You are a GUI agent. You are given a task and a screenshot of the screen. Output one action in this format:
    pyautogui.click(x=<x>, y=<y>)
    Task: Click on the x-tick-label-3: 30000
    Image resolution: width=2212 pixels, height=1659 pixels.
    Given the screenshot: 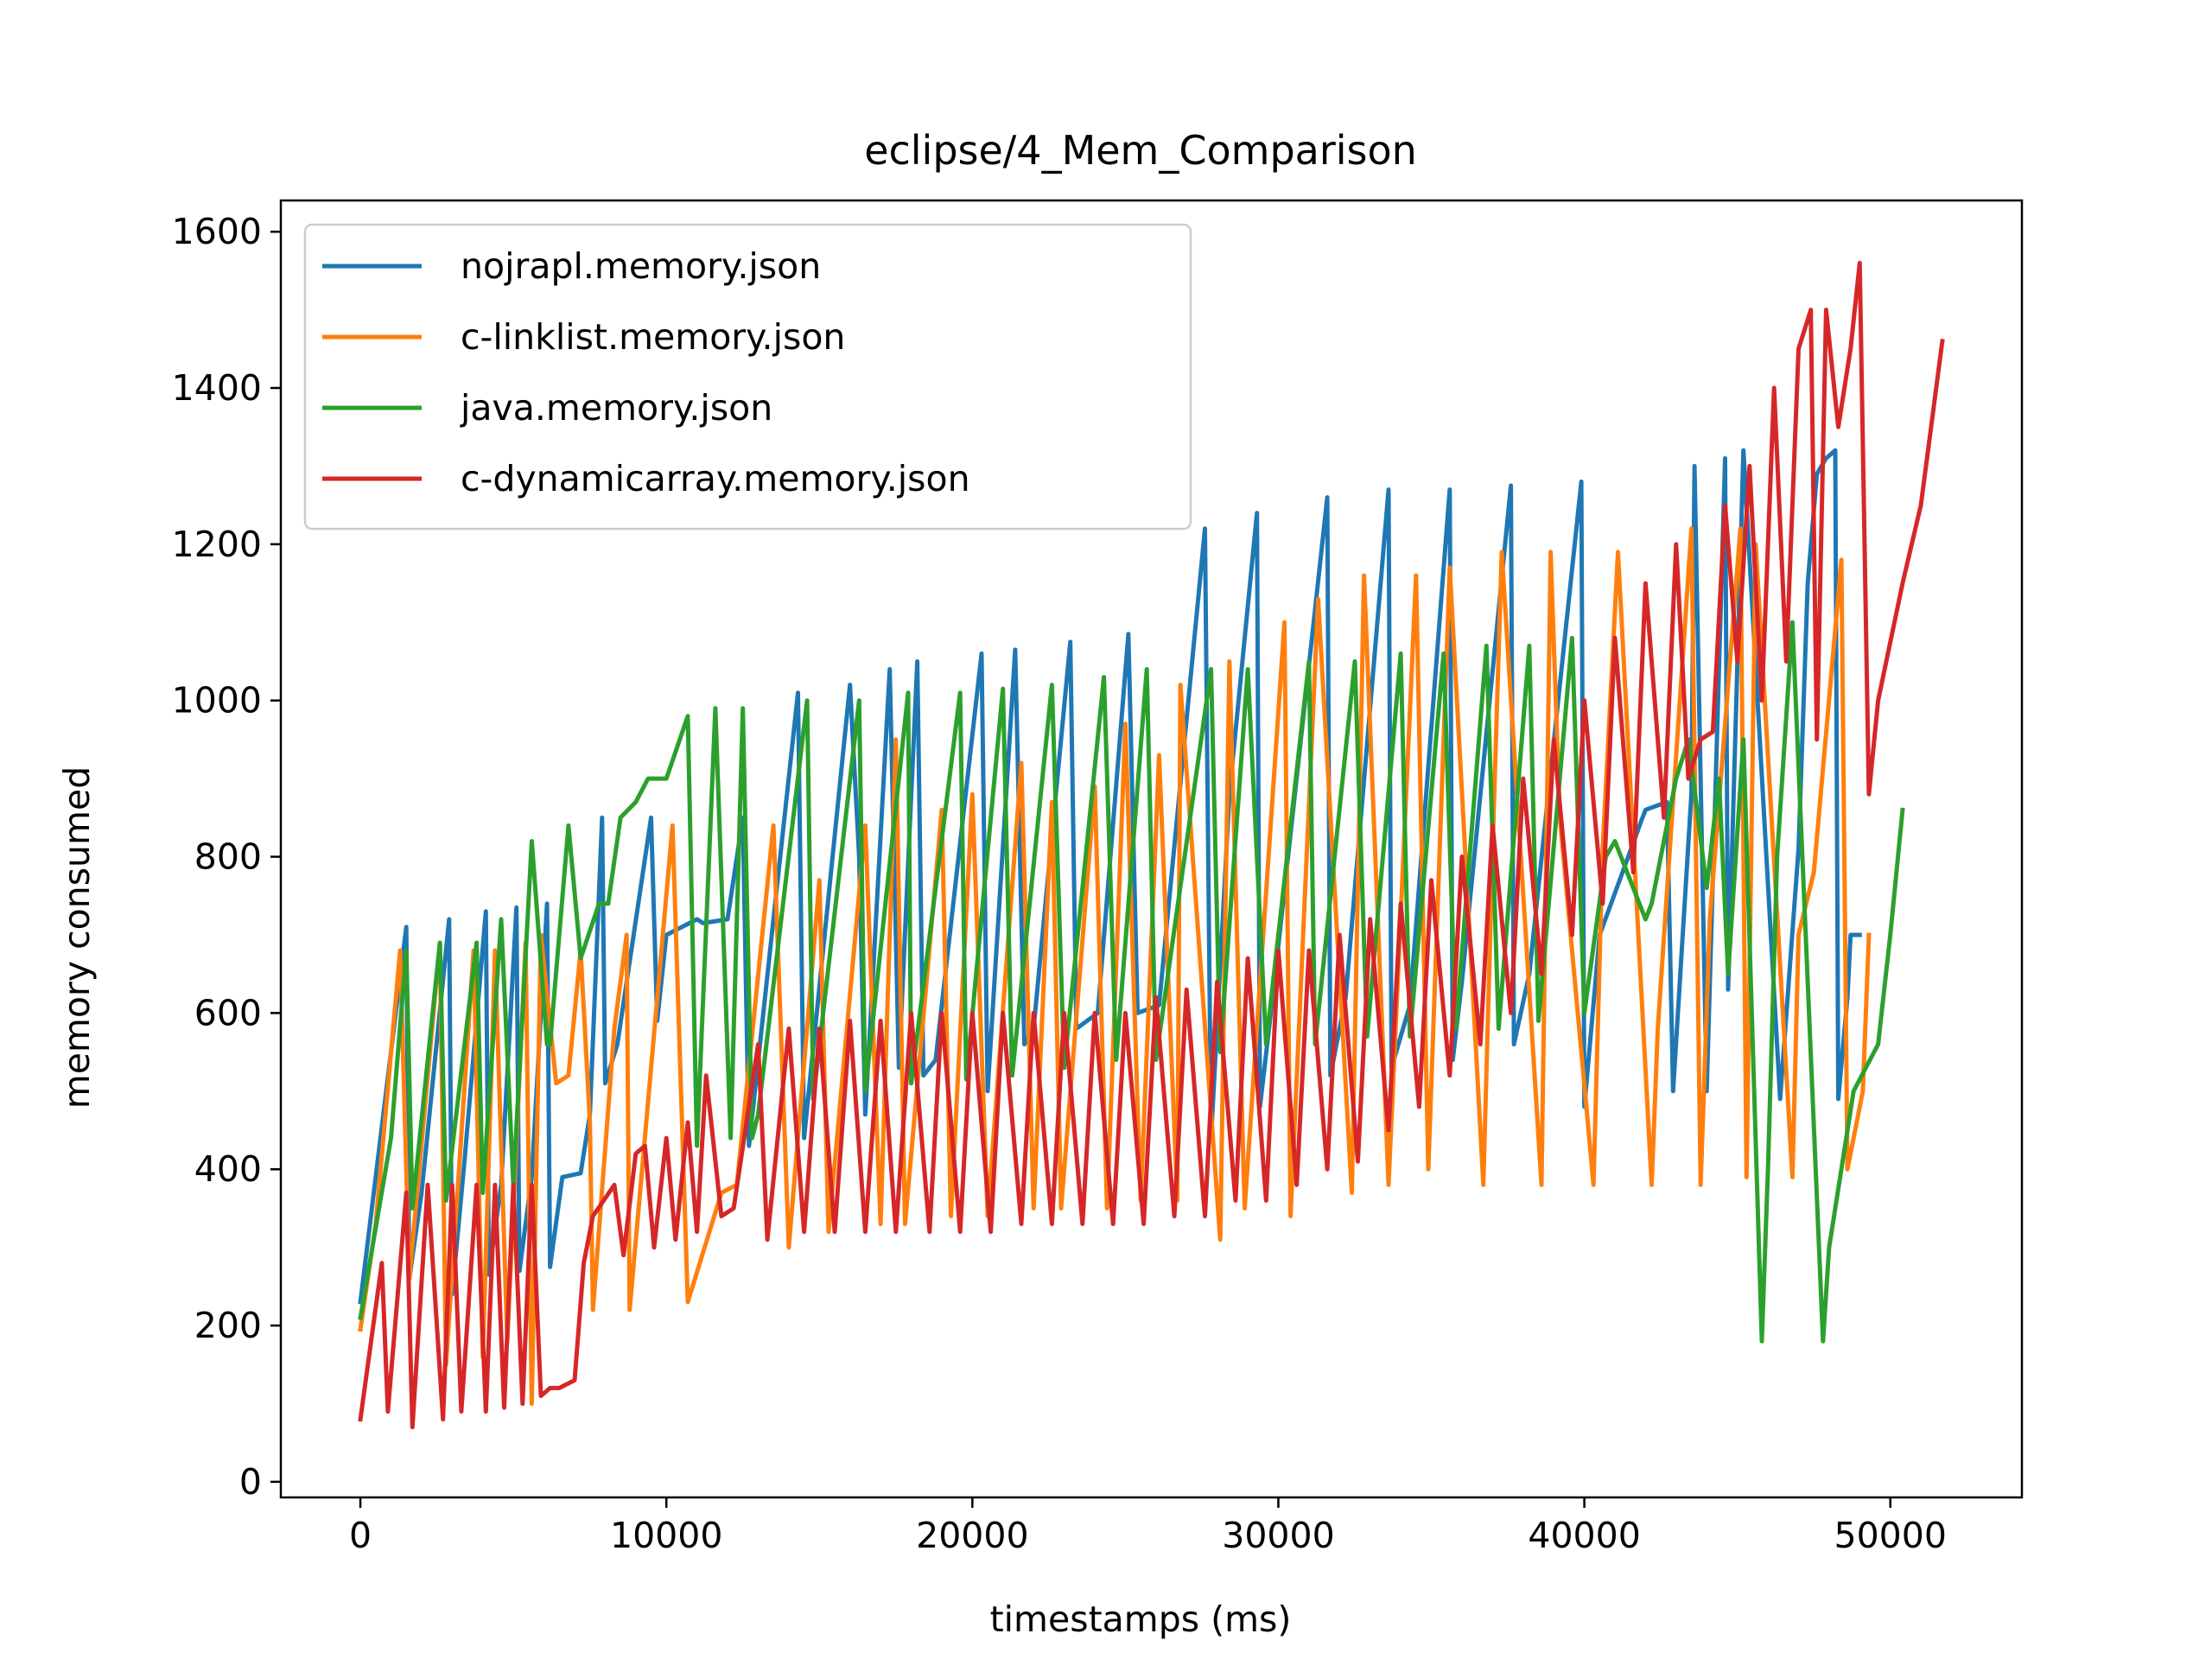 What is the action you would take?
    pyautogui.click(x=1278, y=1535)
    